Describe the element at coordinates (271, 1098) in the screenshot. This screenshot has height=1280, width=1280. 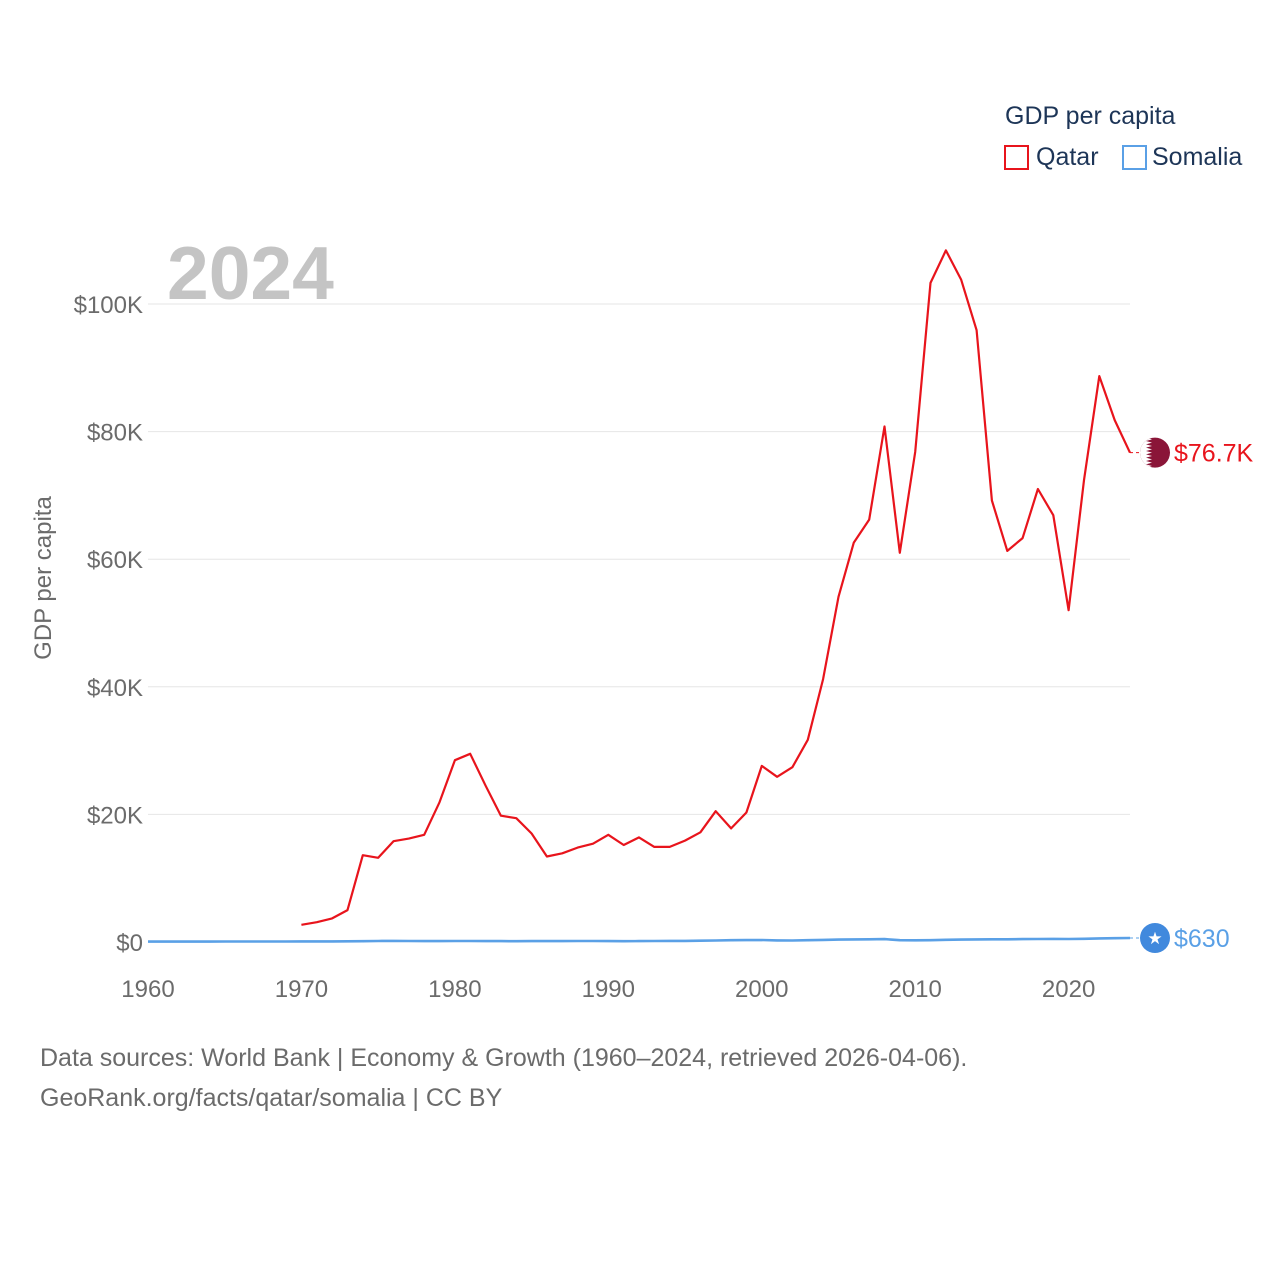
I see `footer-credit: GeoRank.org/facts/qatar/somalia | CC BY` at that location.